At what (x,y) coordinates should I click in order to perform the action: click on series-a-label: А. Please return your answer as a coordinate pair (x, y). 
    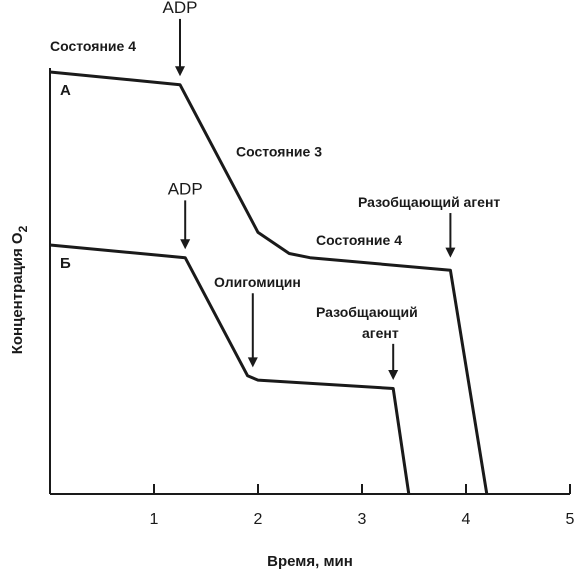
    Looking at the image, I should click on (65, 90).